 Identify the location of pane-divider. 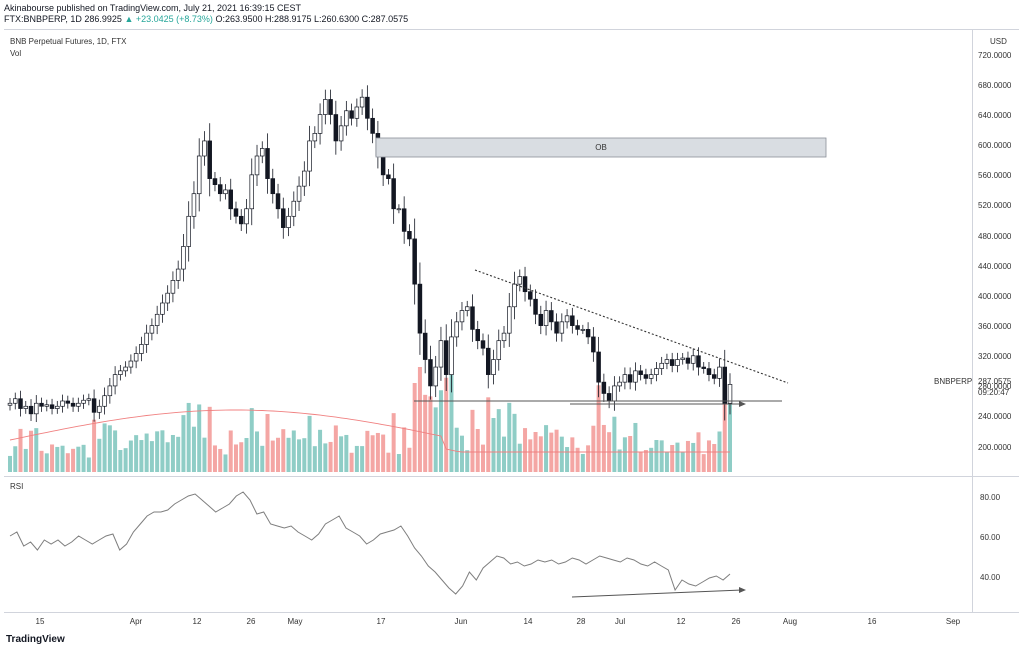
(511, 476).